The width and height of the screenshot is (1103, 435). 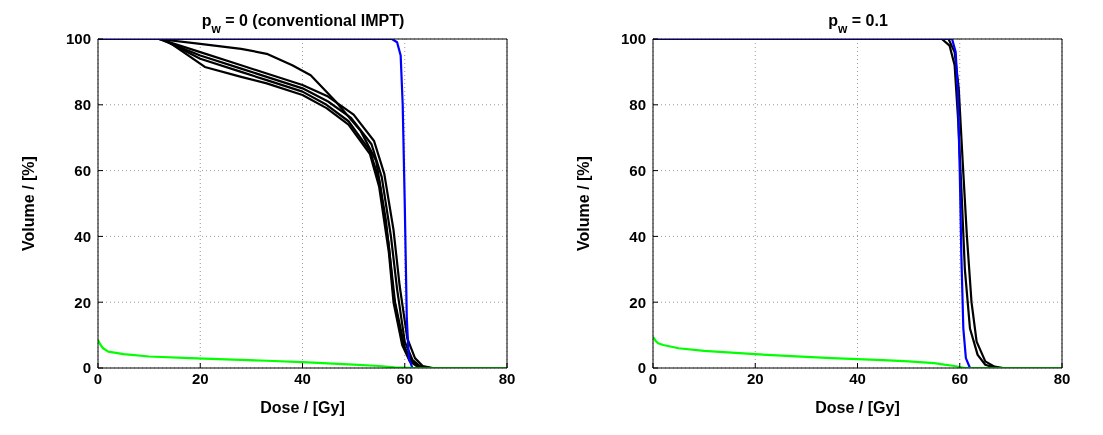 What do you see at coordinates (858, 24) in the screenshot?
I see `chart-title: p$_{w}$ = 0.1` at bounding box center [858, 24].